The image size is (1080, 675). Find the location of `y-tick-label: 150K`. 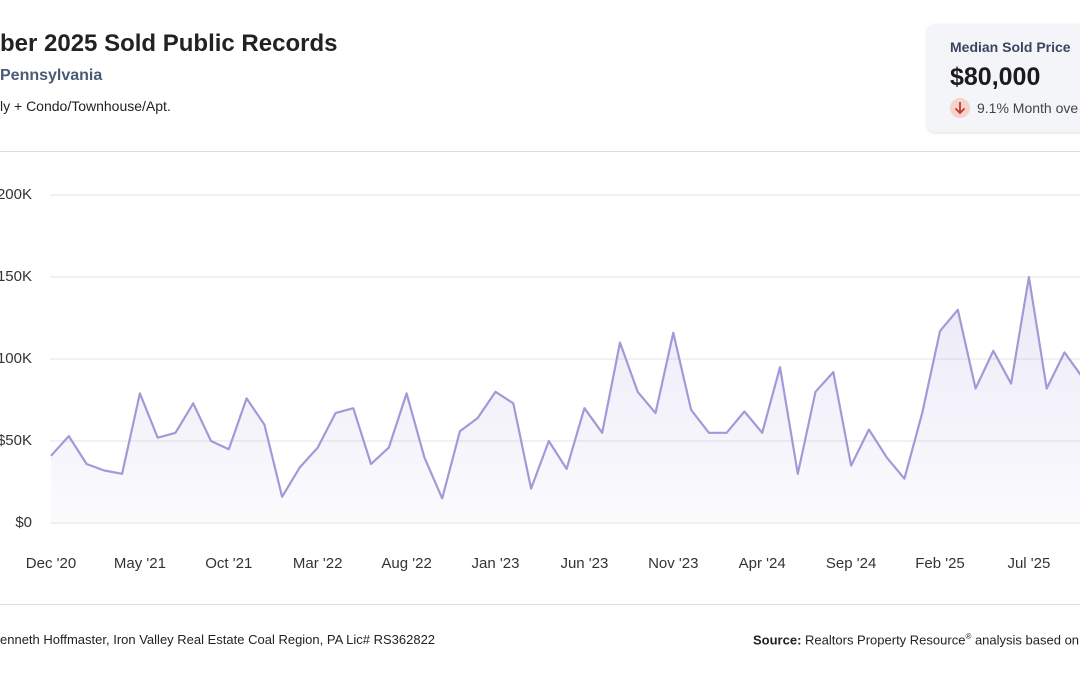

y-tick-label: 150K is located at coordinates (16, 276).